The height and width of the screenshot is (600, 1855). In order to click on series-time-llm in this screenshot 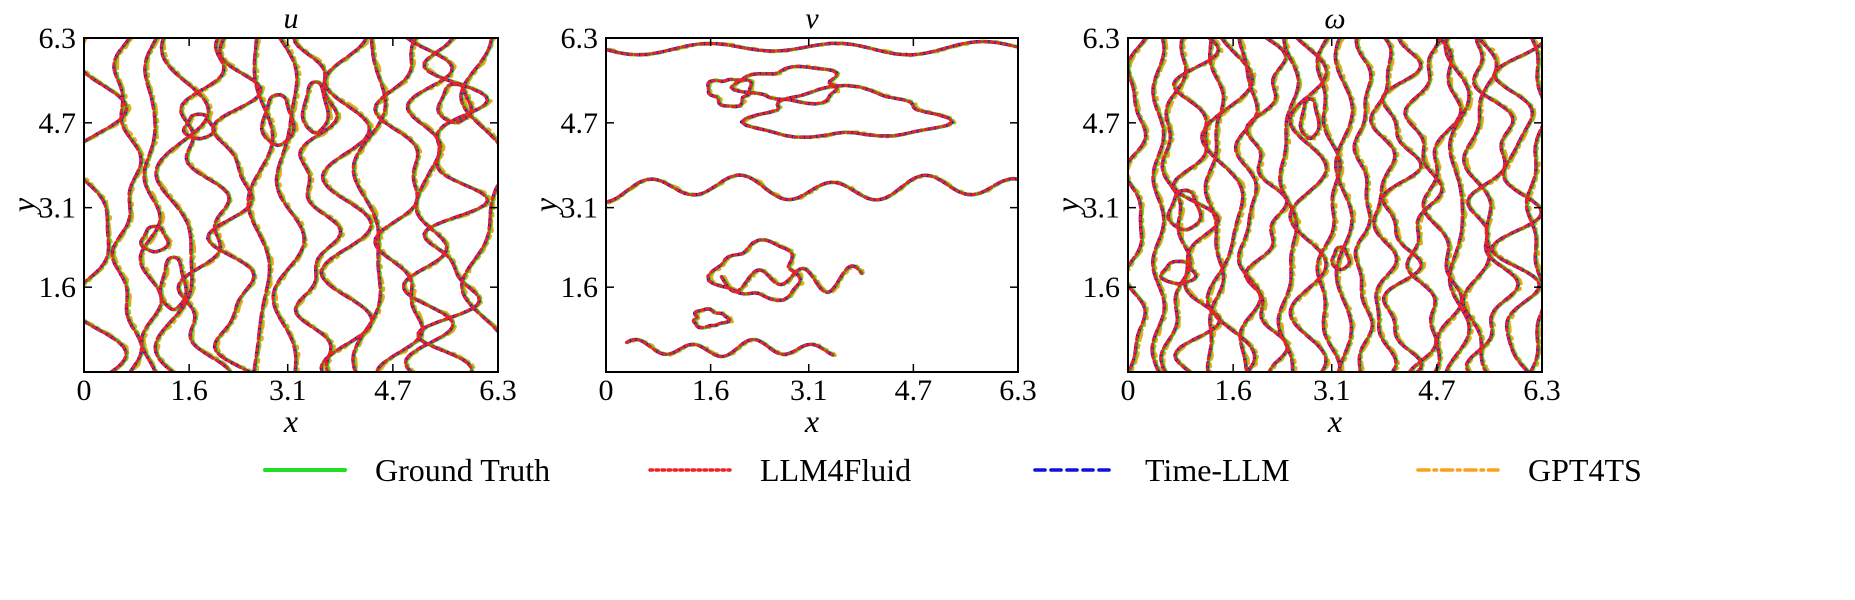, I will do `click(812, 199)`.